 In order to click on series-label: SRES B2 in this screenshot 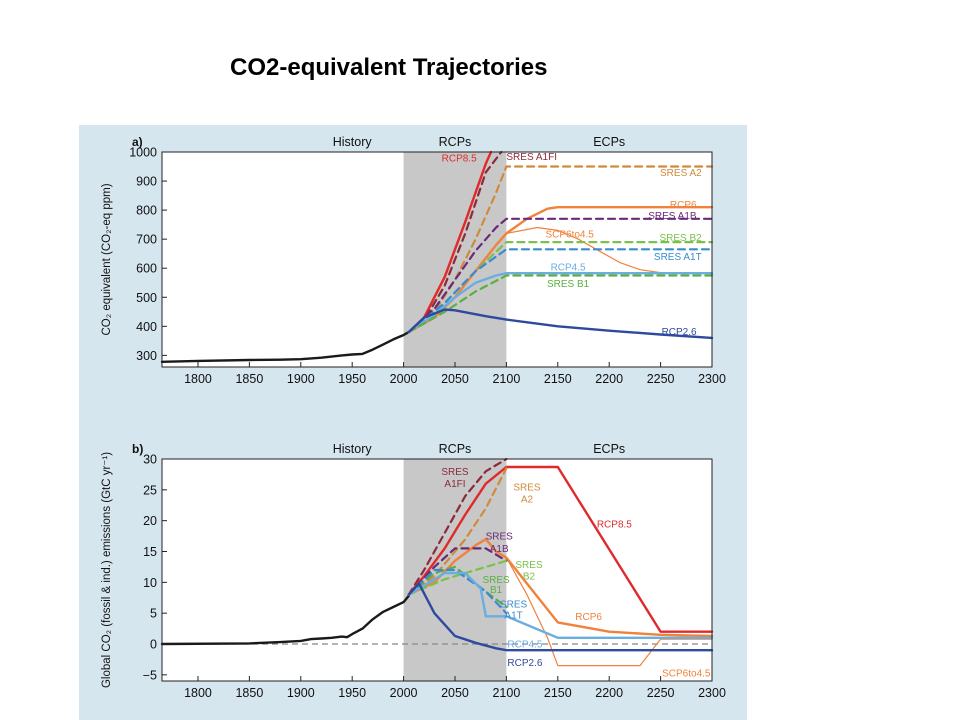, I will do `click(680, 238)`.